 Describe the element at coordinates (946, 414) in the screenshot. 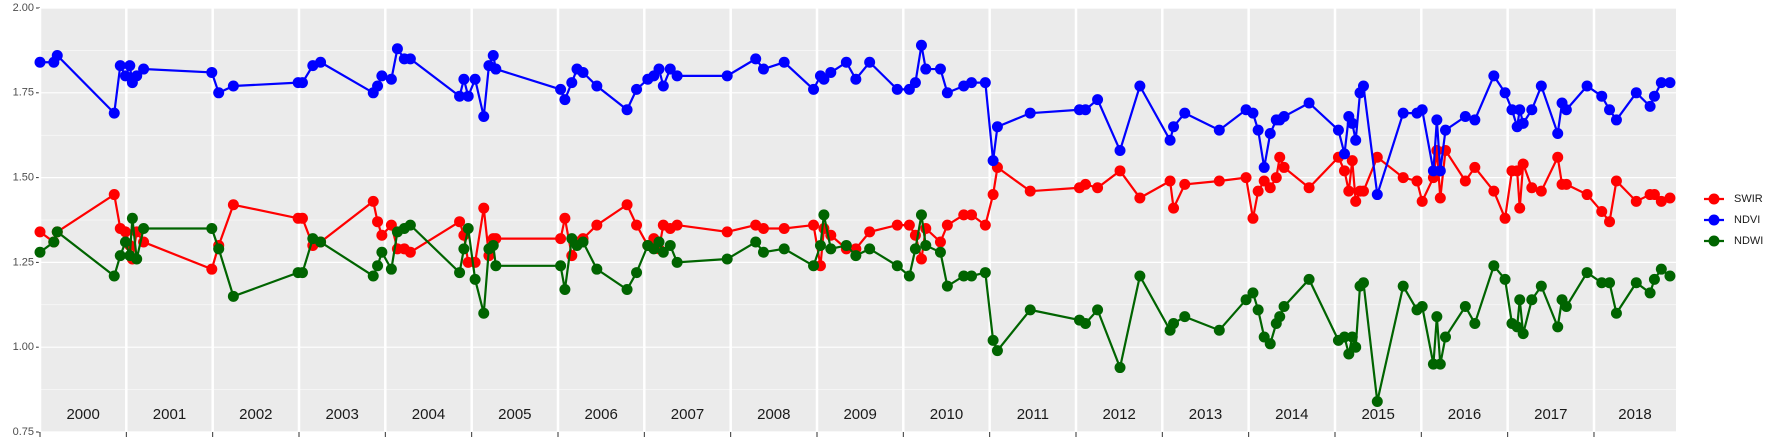

I see `x-tick-label: 2010` at that location.